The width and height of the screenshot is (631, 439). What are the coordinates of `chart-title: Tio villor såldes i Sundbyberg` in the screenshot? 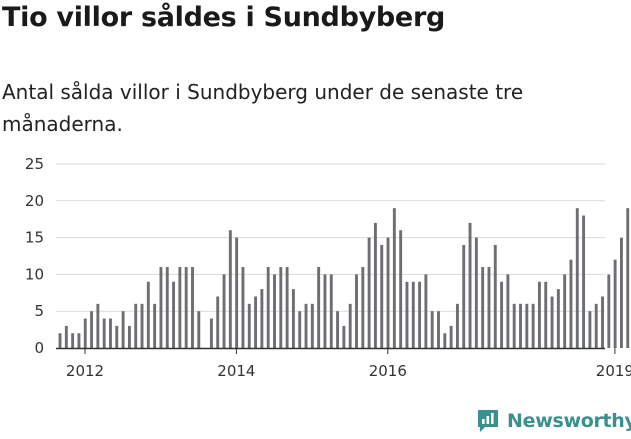 It's located at (223, 17).